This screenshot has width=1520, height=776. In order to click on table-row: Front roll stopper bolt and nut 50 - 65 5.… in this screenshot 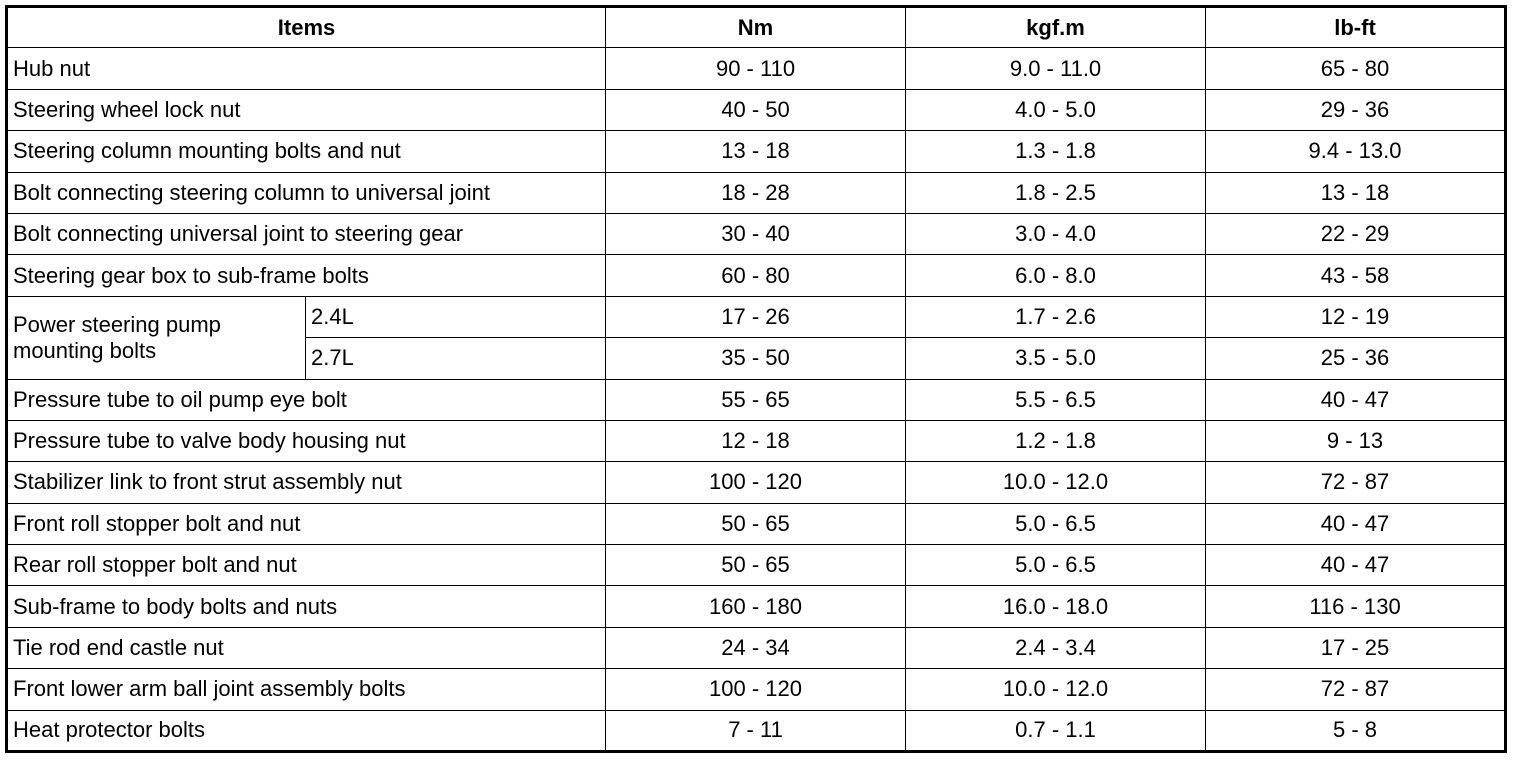, I will do `click(756, 524)`.